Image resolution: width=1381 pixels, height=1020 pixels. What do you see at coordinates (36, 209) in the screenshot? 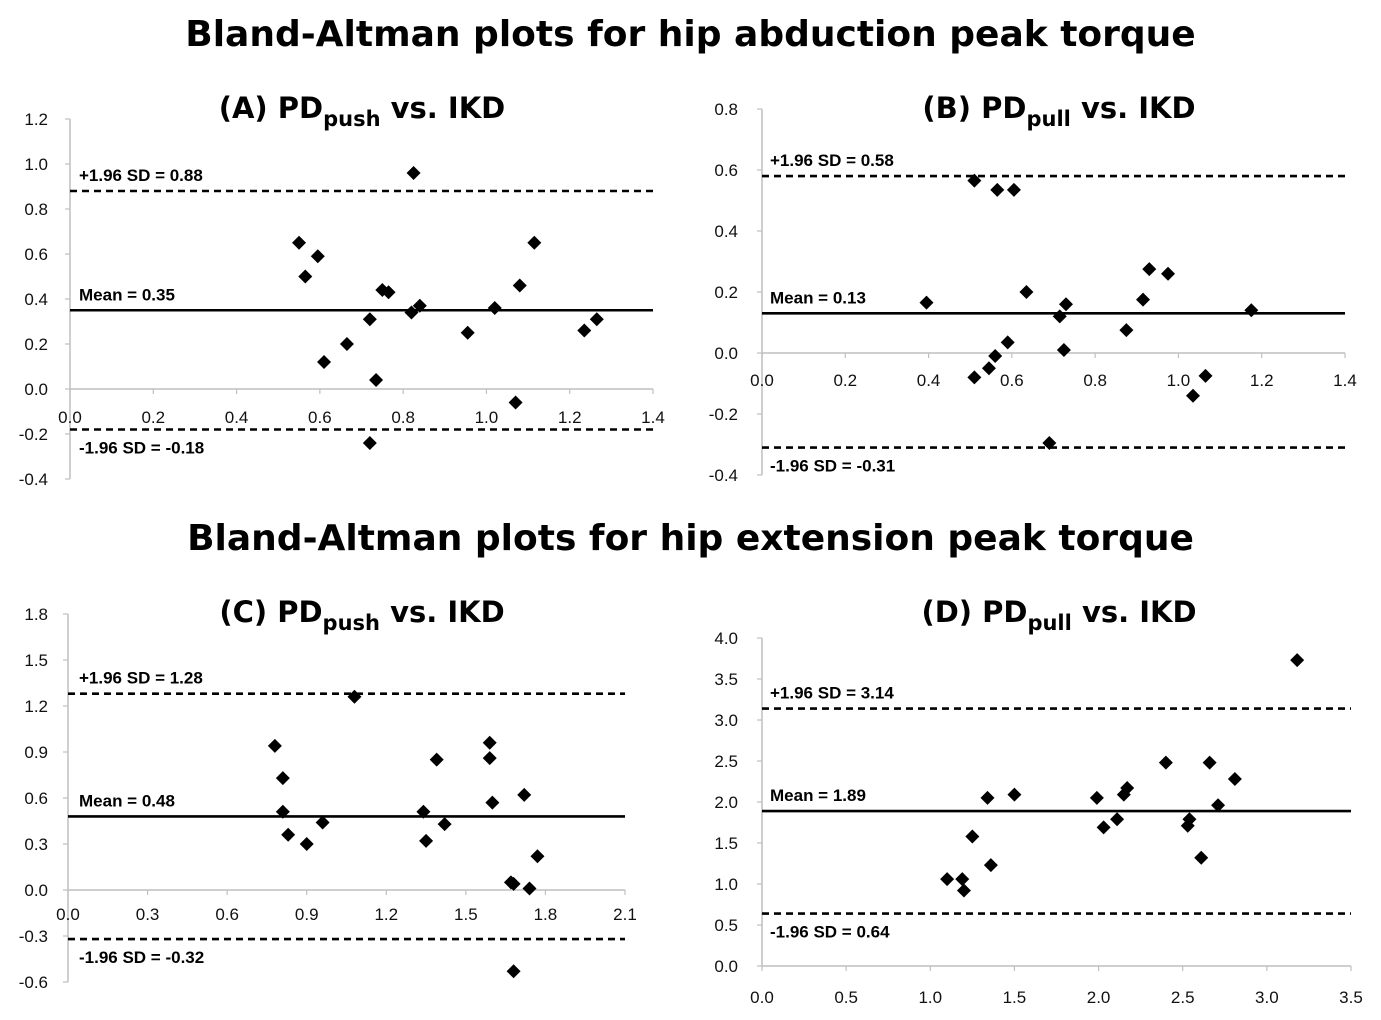
I see `y-tick-label: 0.8` at bounding box center [36, 209].